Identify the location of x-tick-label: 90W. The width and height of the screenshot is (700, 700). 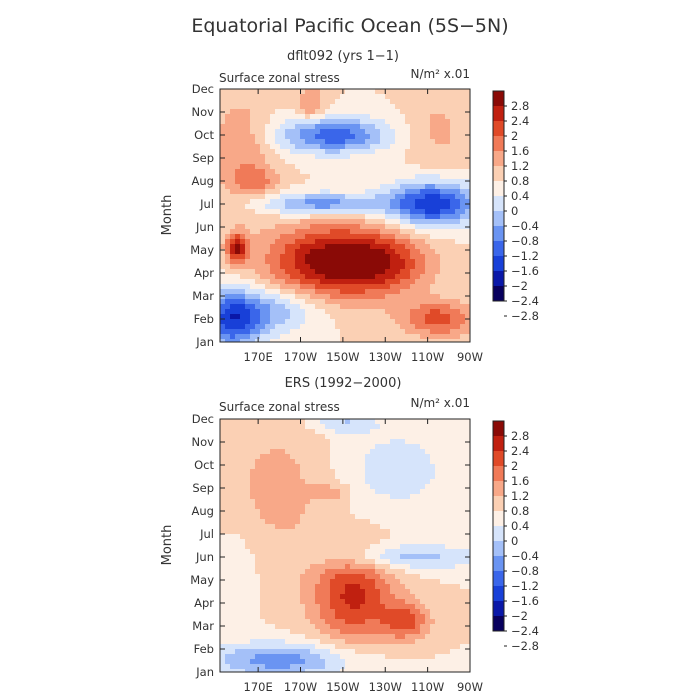
(470, 357).